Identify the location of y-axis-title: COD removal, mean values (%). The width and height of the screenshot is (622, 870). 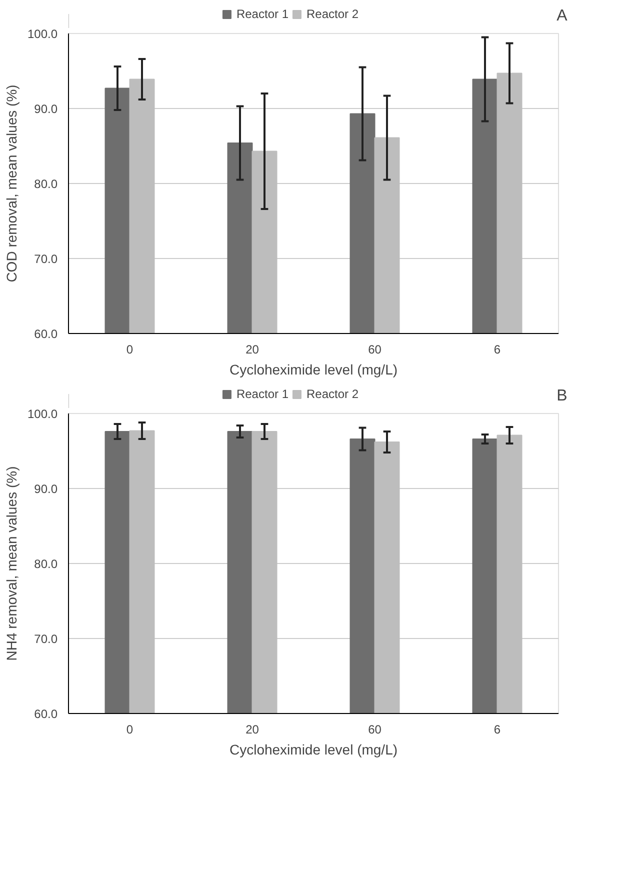
(11, 183).